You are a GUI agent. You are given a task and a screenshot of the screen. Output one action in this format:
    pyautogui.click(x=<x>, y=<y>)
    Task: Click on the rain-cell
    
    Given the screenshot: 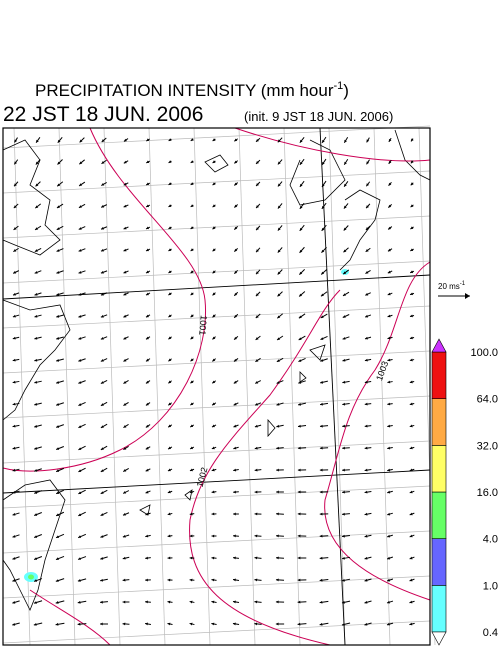 What is the action you would take?
    pyautogui.click(x=345, y=272)
    